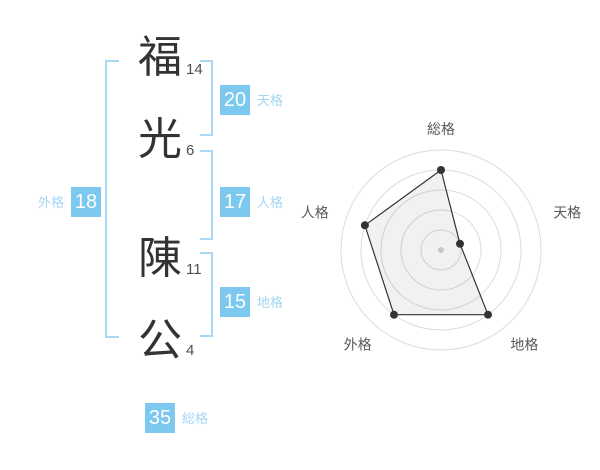 The width and height of the screenshot is (600, 470). What do you see at coordinates (194, 269) in the screenshot?
I see `stroke-count-3: 11` at bounding box center [194, 269].